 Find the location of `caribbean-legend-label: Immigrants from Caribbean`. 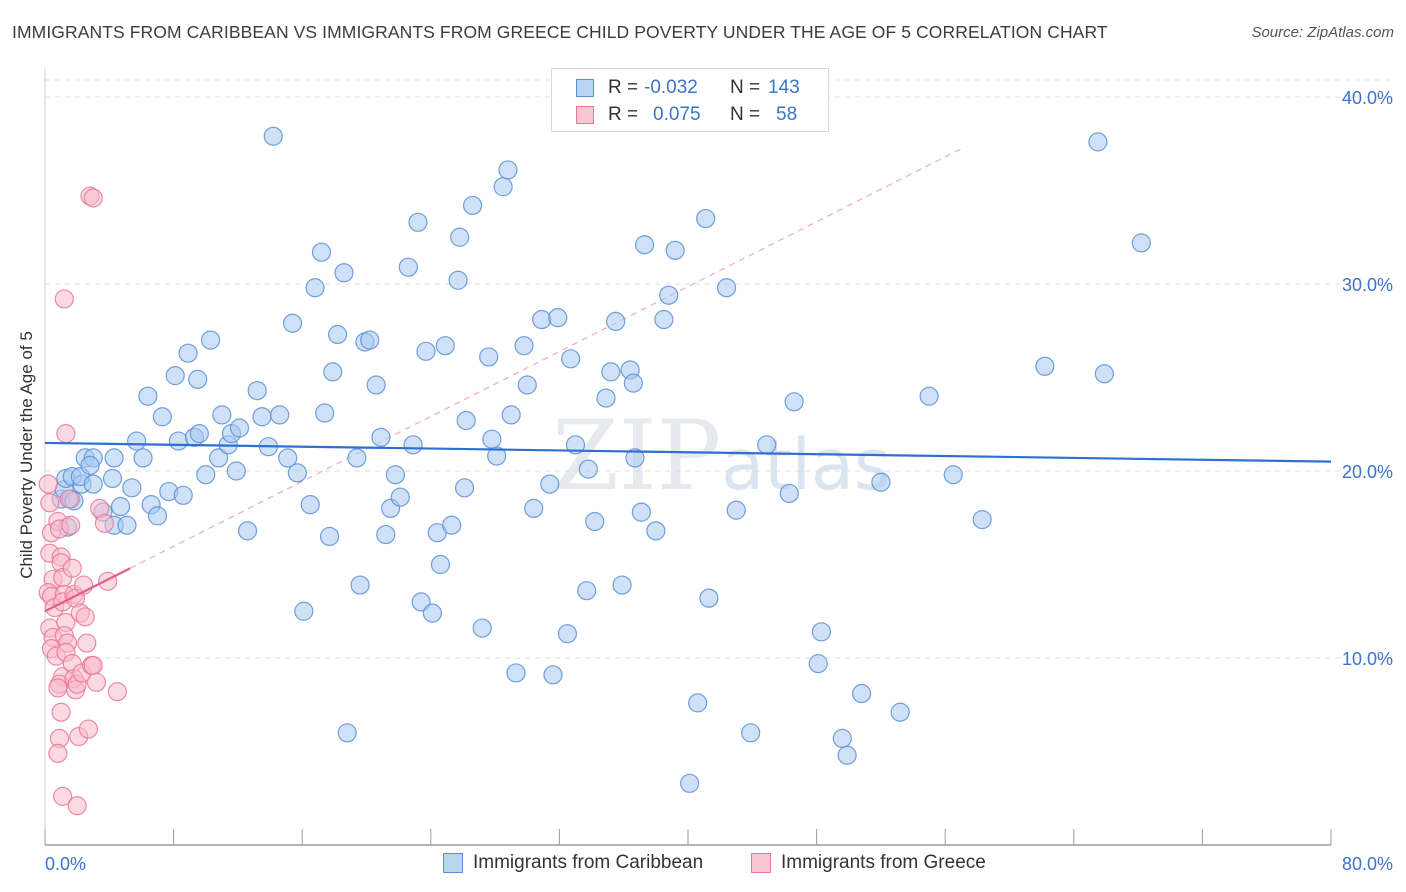

caribbean-legend-label: Immigrants from Caribbean is located at coordinates (588, 862).